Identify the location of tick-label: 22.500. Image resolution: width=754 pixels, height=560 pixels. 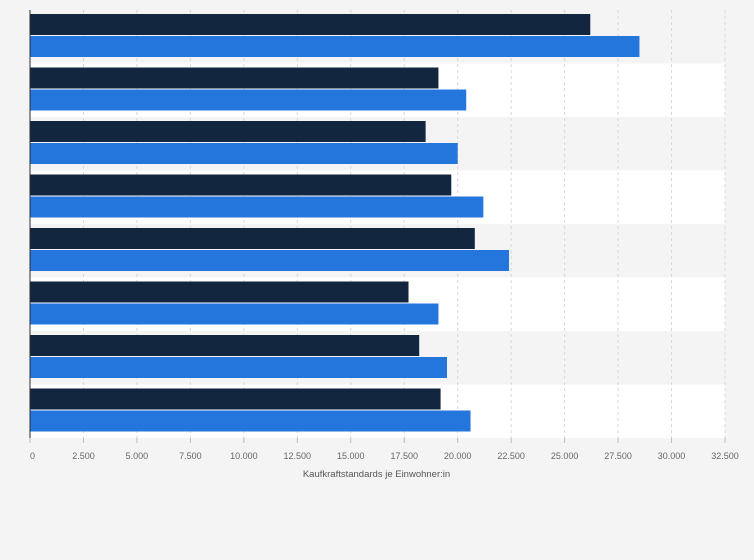
(511, 456).